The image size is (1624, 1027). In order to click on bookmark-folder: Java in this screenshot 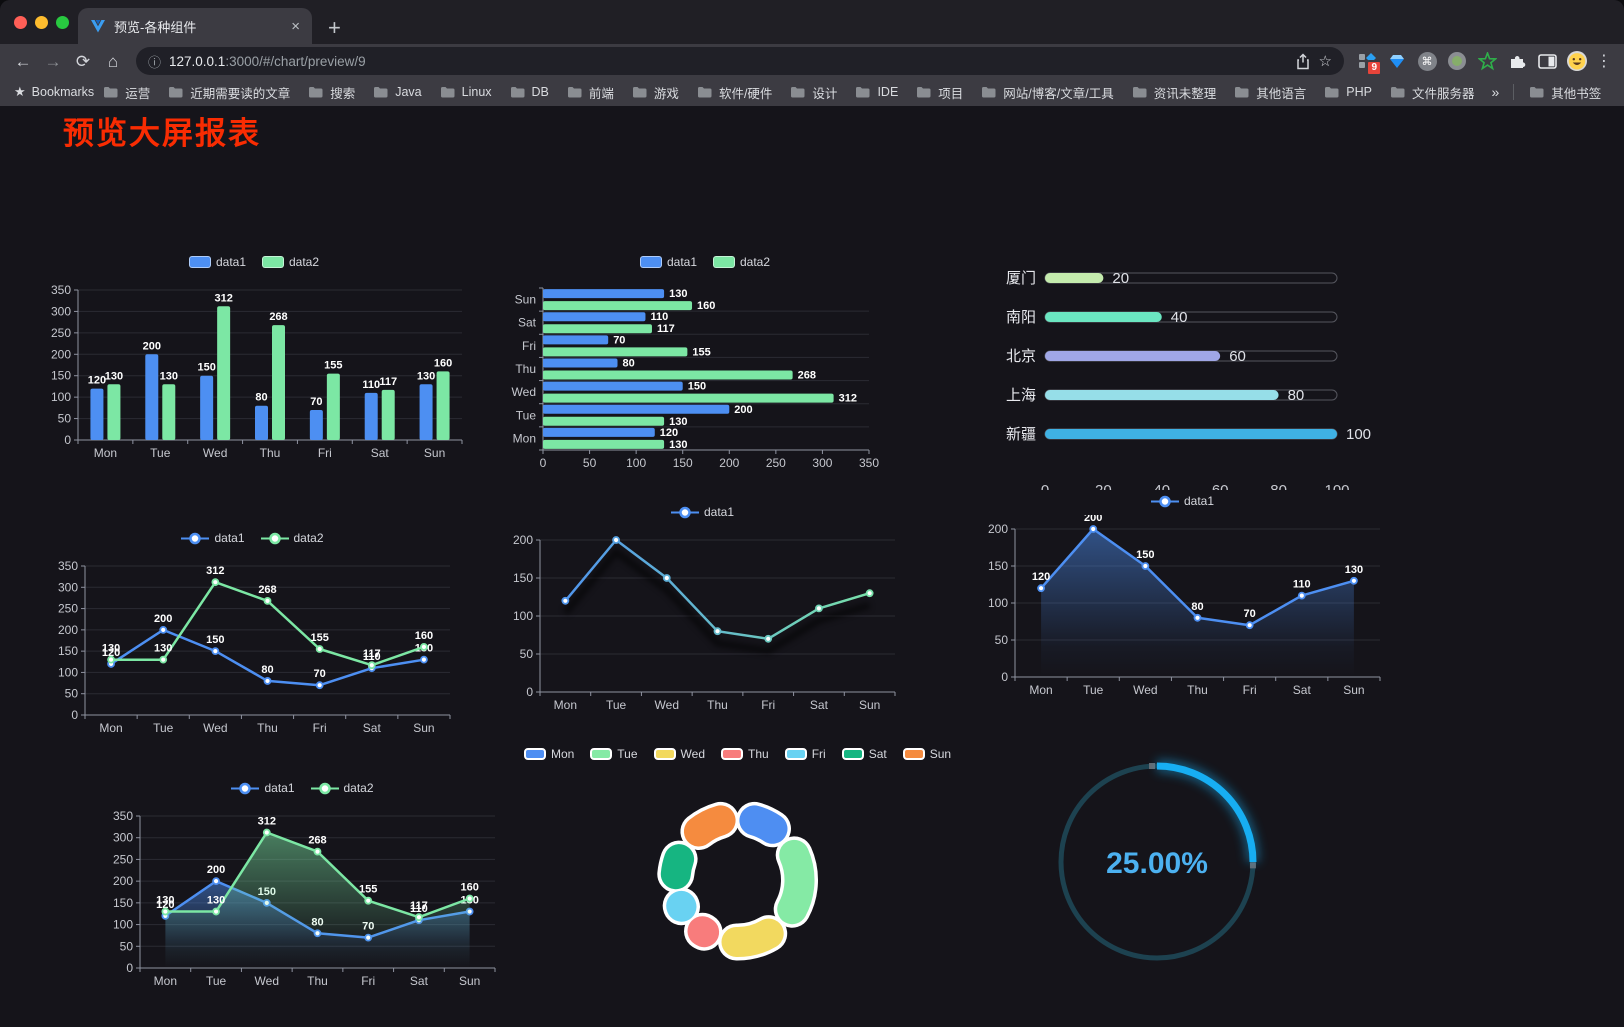, I will do `click(397, 92)`.